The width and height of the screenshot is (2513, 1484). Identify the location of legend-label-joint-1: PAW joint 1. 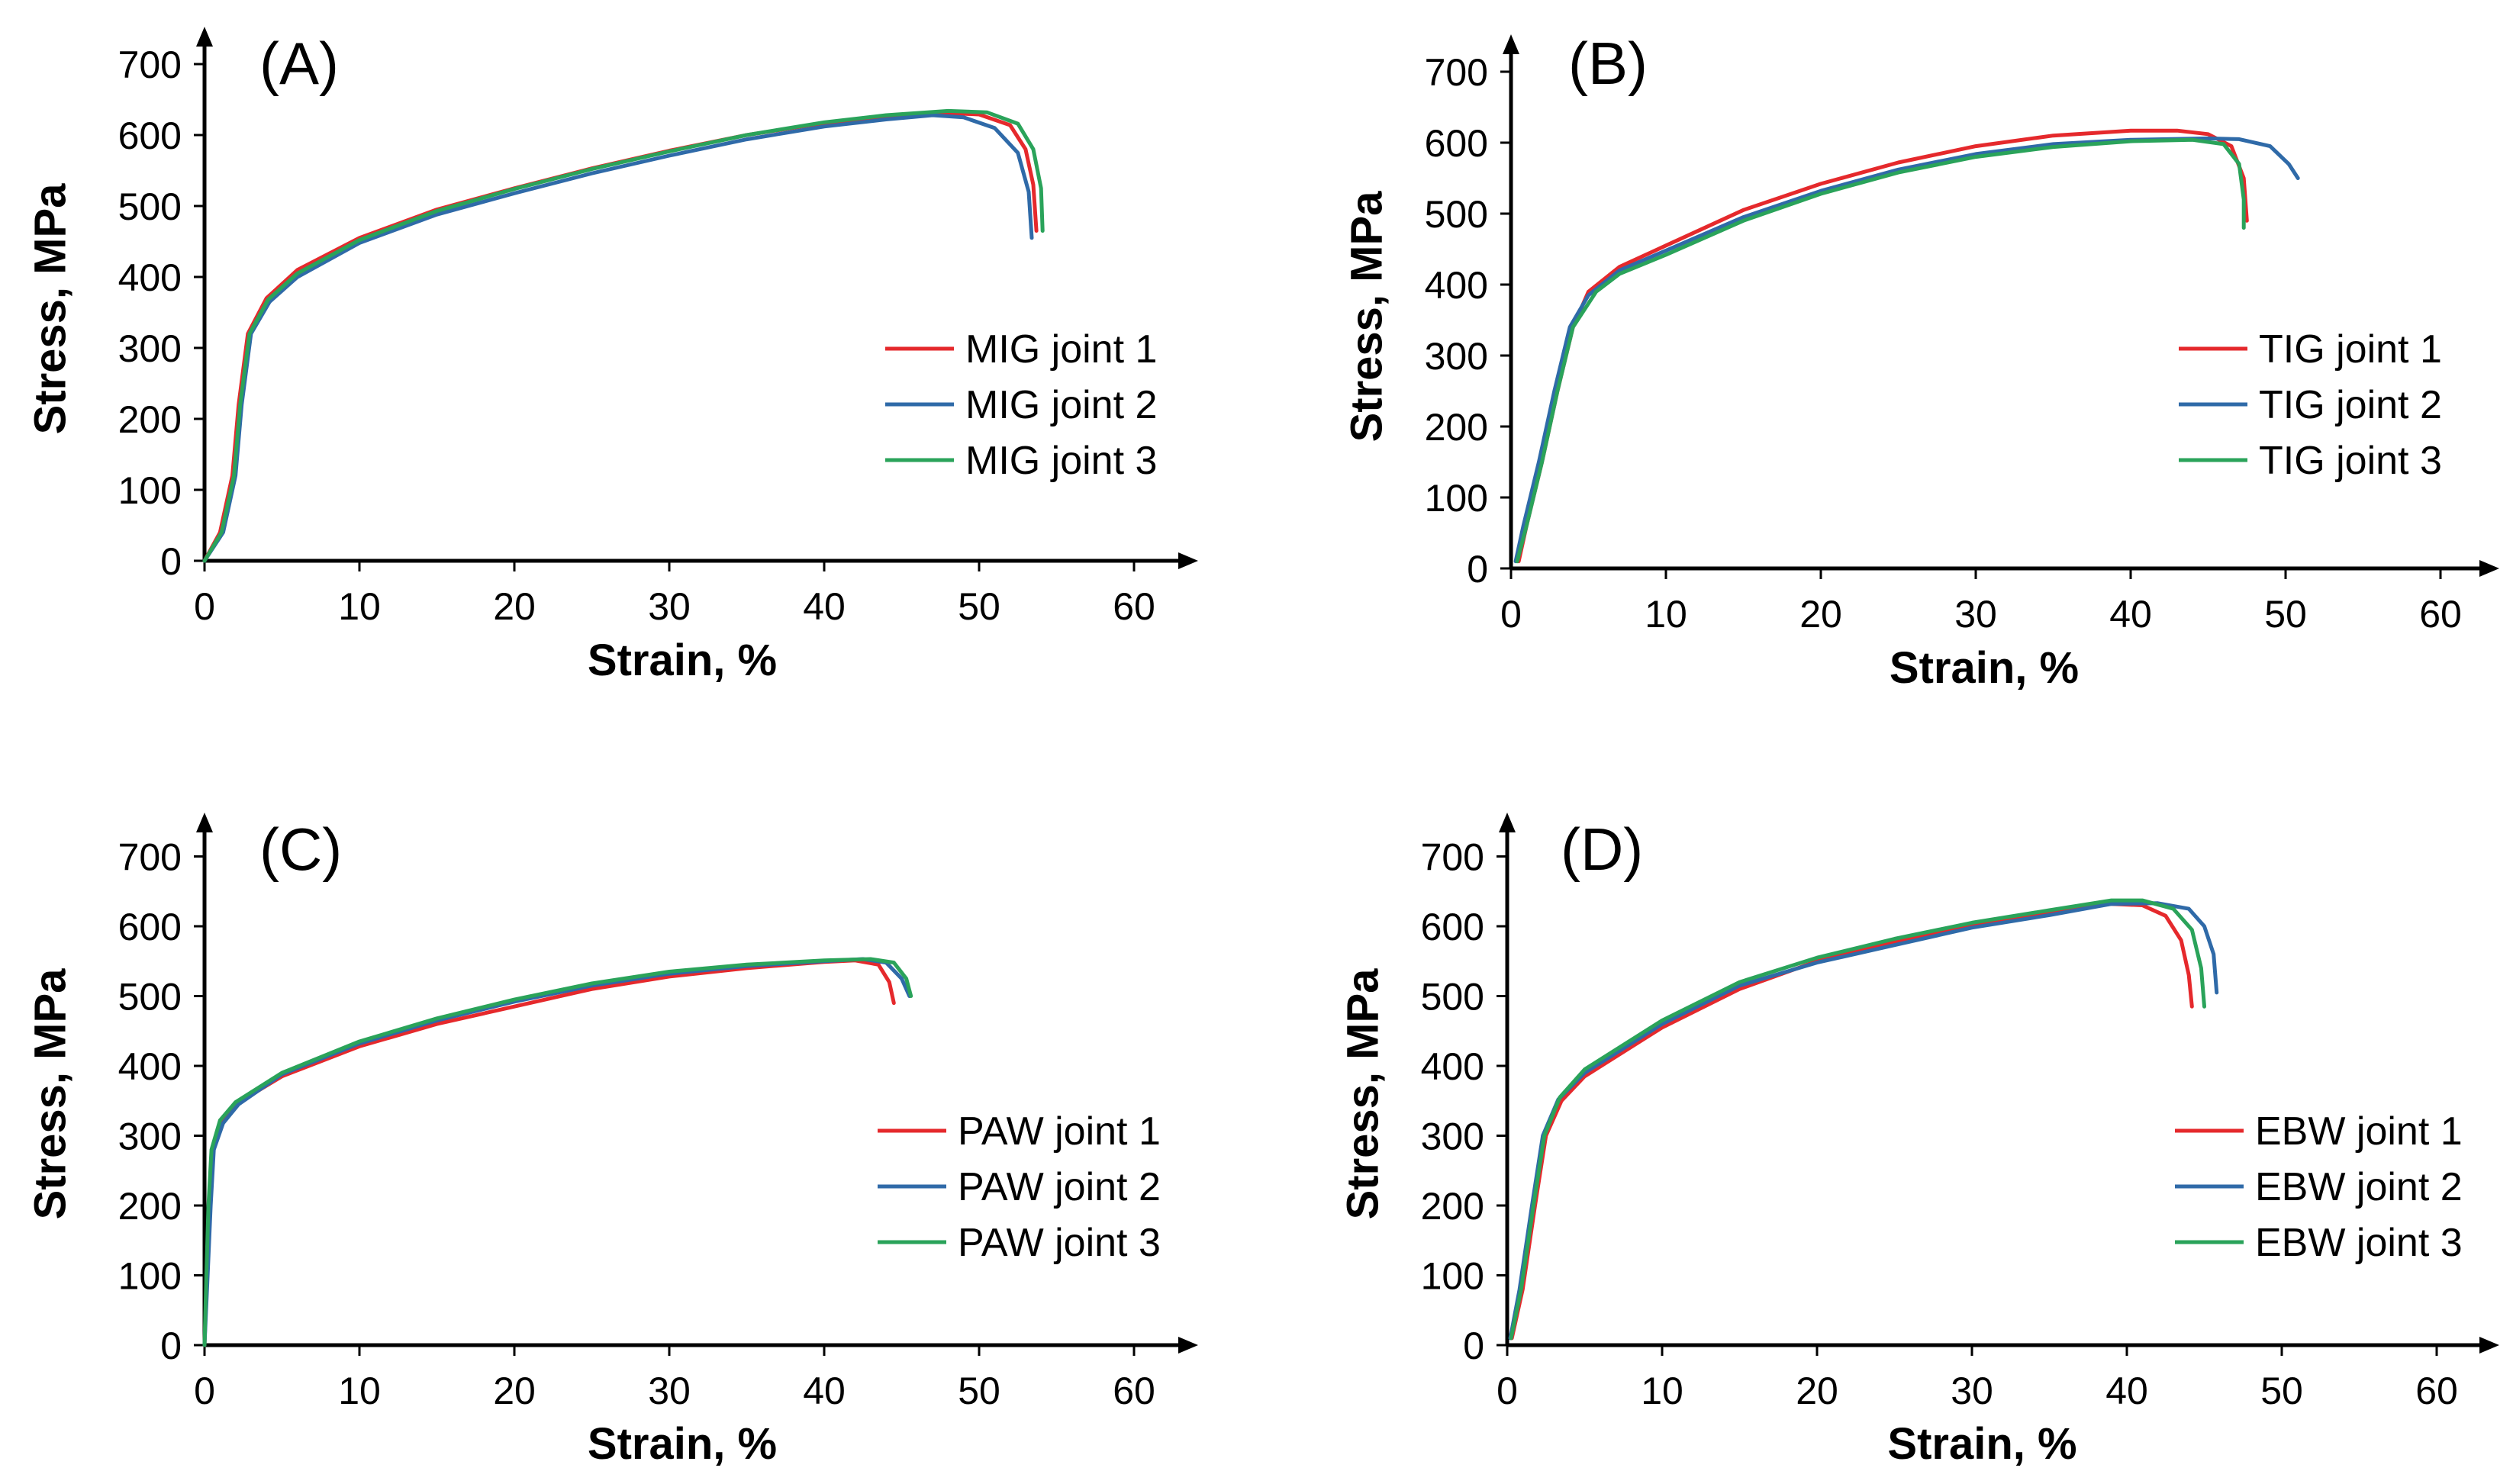
(1059, 1131).